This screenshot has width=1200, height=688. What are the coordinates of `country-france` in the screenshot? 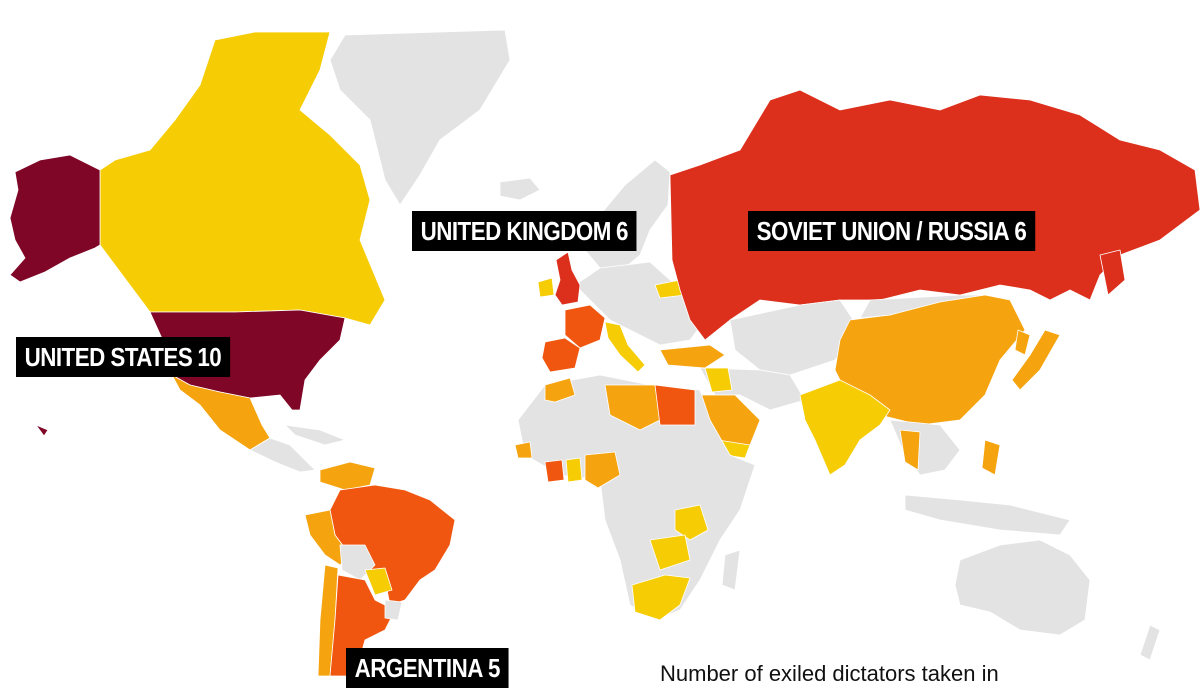 It's located at (585, 326).